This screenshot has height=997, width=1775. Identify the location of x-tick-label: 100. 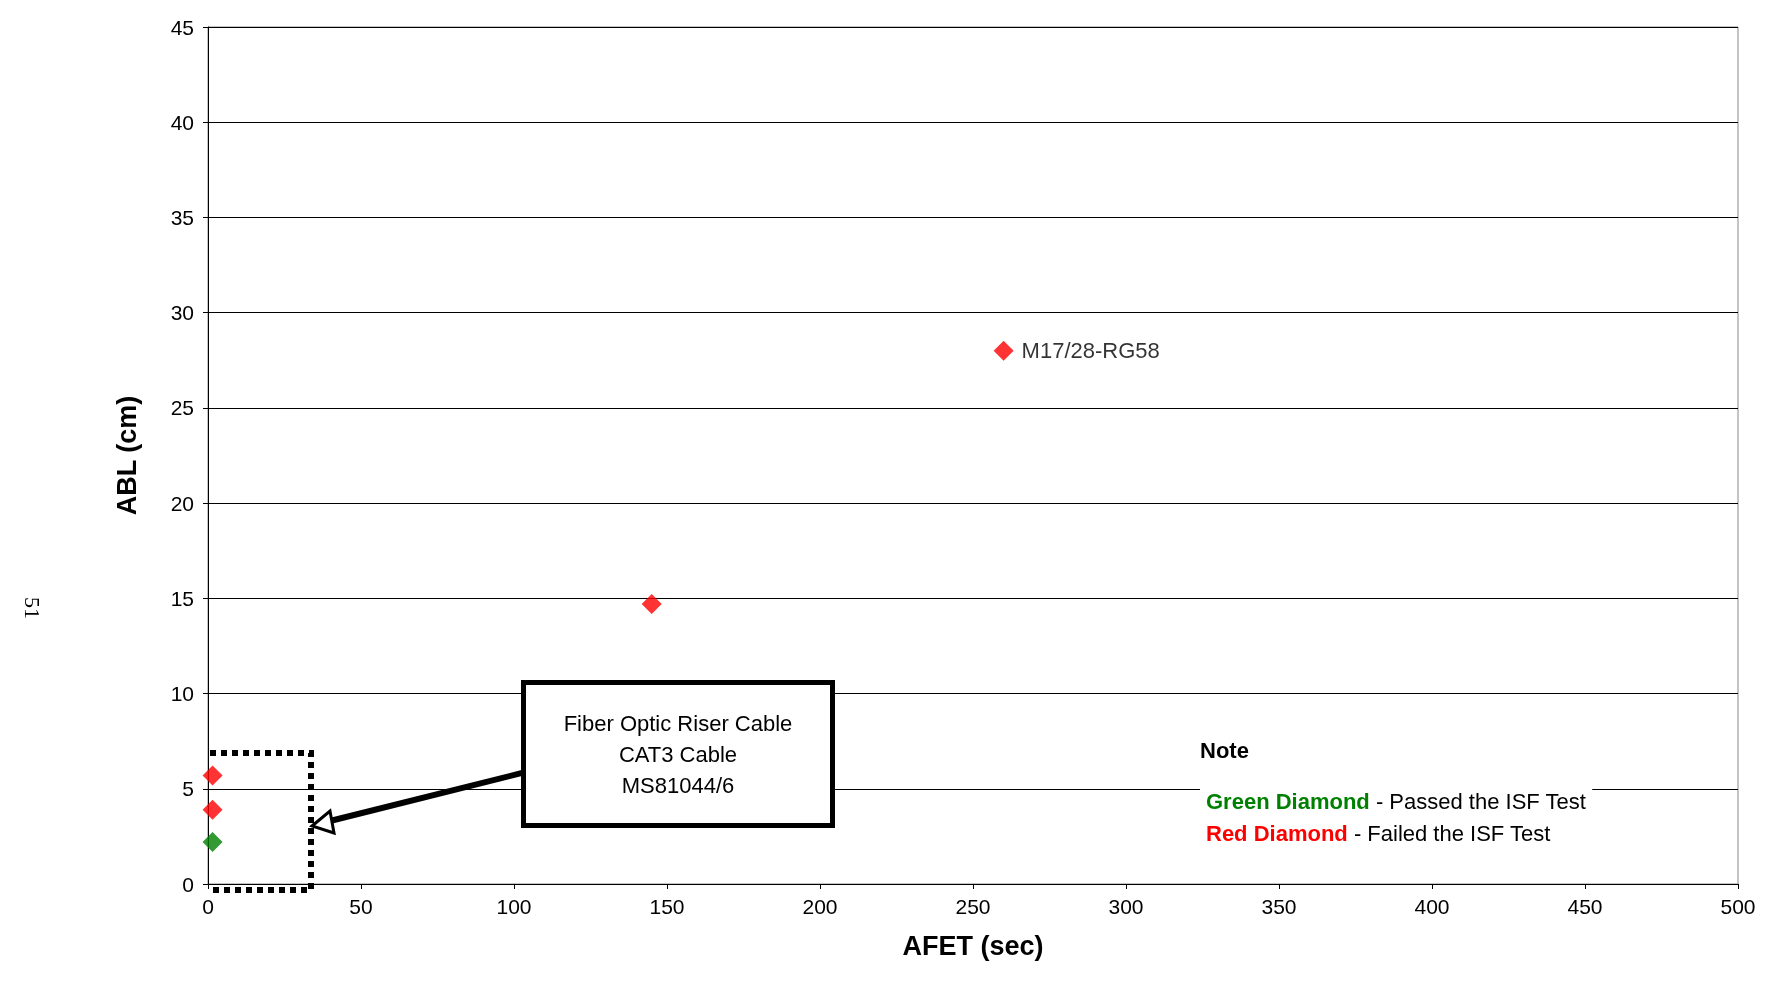
(514, 906).